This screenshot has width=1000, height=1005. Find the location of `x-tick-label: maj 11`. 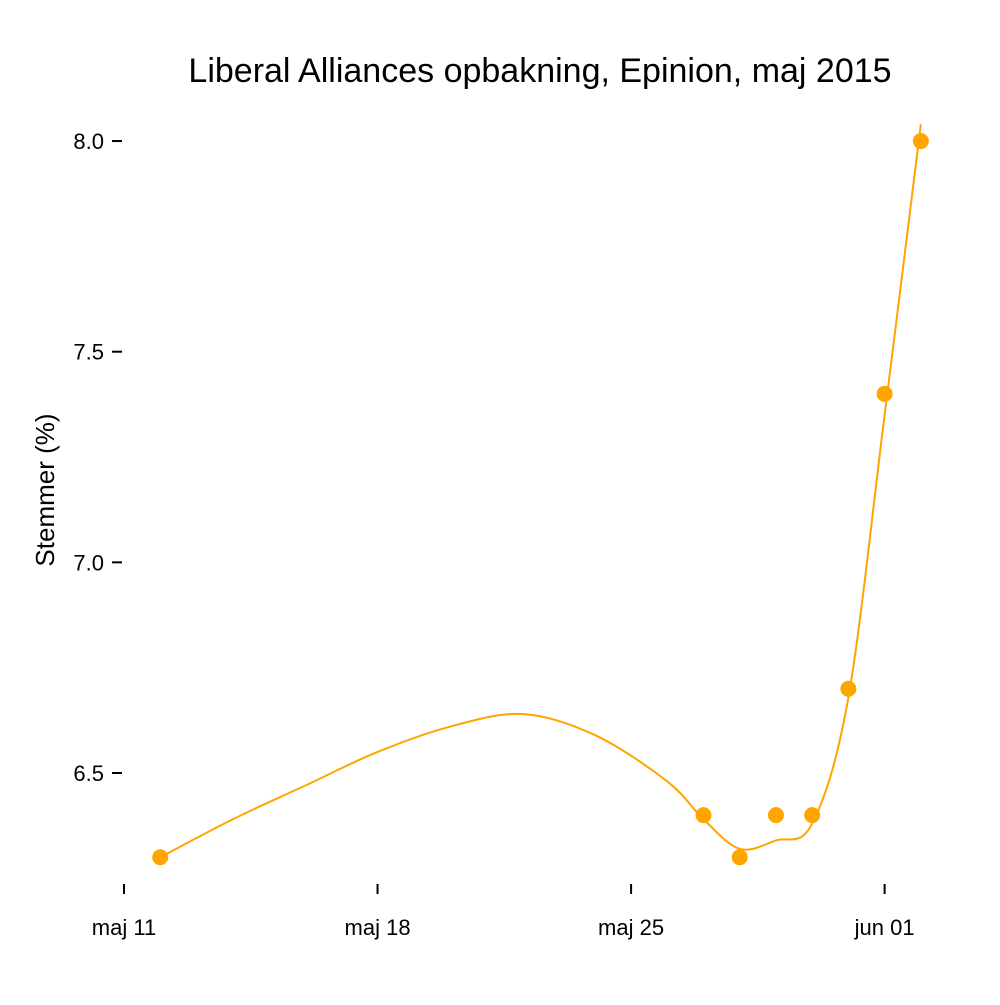

x-tick-label: maj 11 is located at coordinates (124, 927).